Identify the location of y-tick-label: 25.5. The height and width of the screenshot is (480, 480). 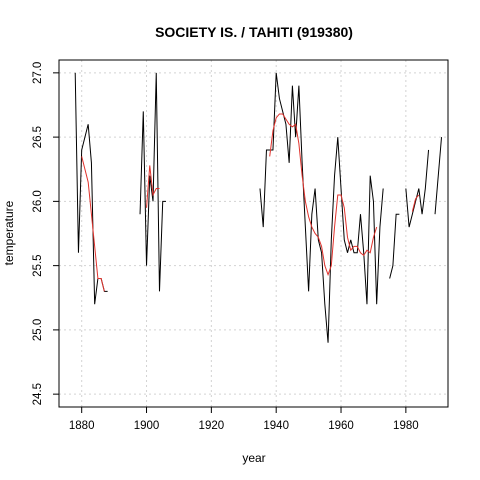
(38, 265).